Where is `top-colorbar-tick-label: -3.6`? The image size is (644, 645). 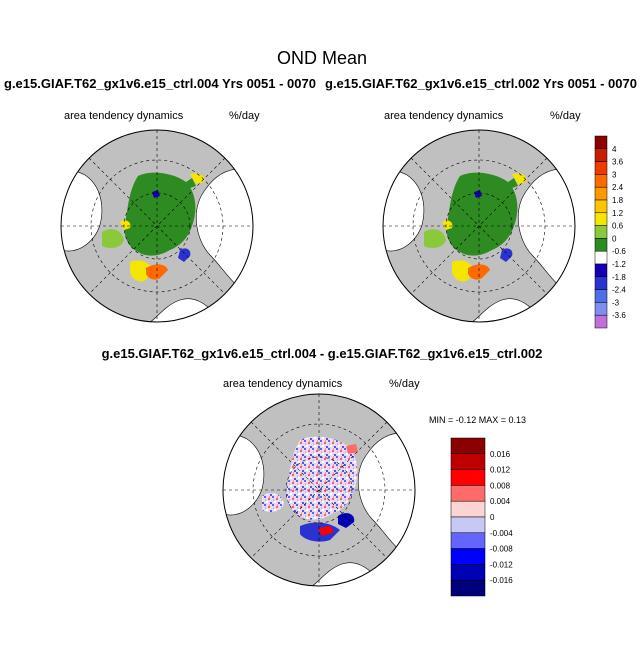 top-colorbar-tick-label: -3.6 is located at coordinates (619, 315).